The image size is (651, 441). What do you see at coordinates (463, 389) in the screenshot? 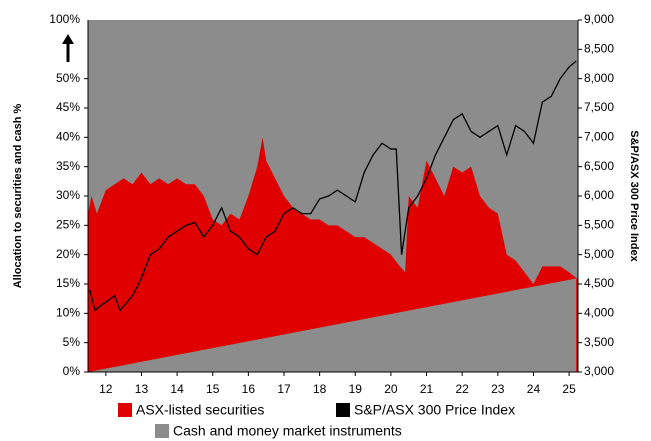
I see `x-tick-label: 22` at bounding box center [463, 389].